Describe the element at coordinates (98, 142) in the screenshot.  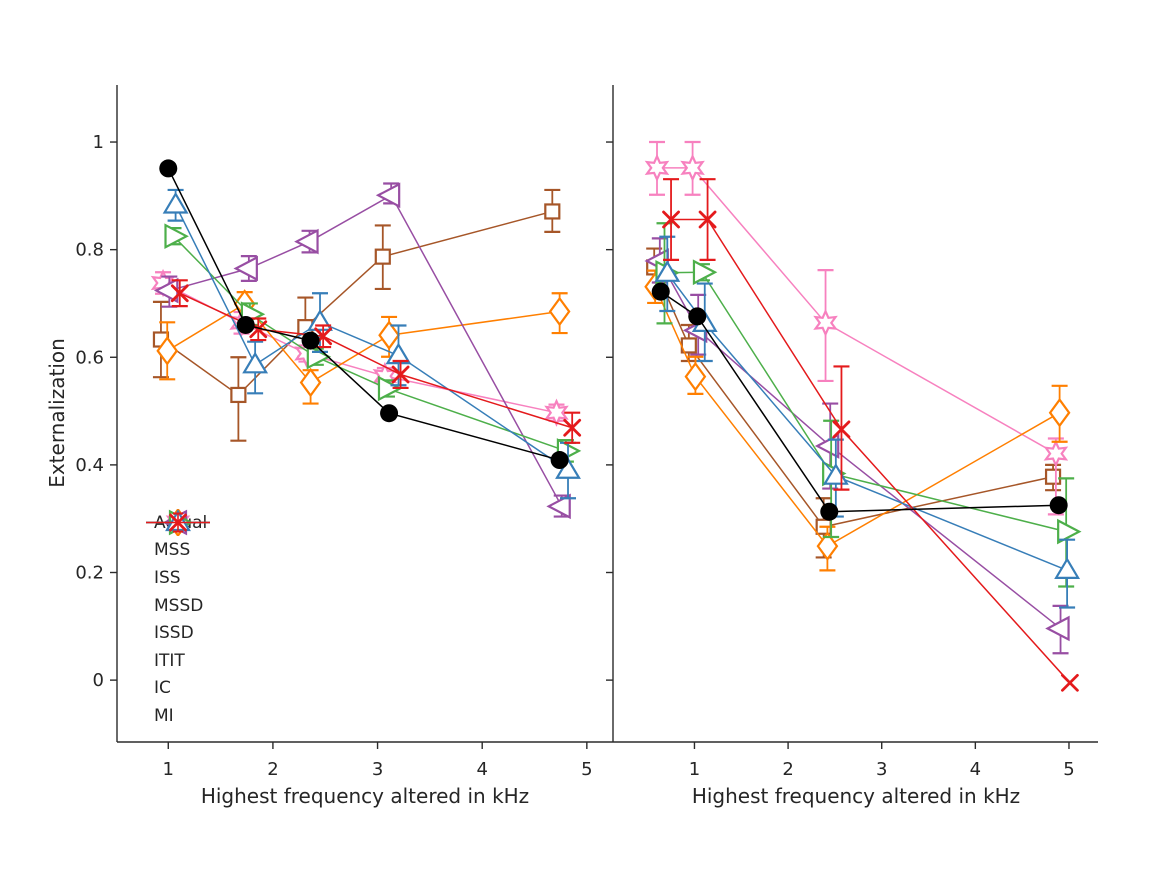
I see `y-tick-label: 1` at that location.